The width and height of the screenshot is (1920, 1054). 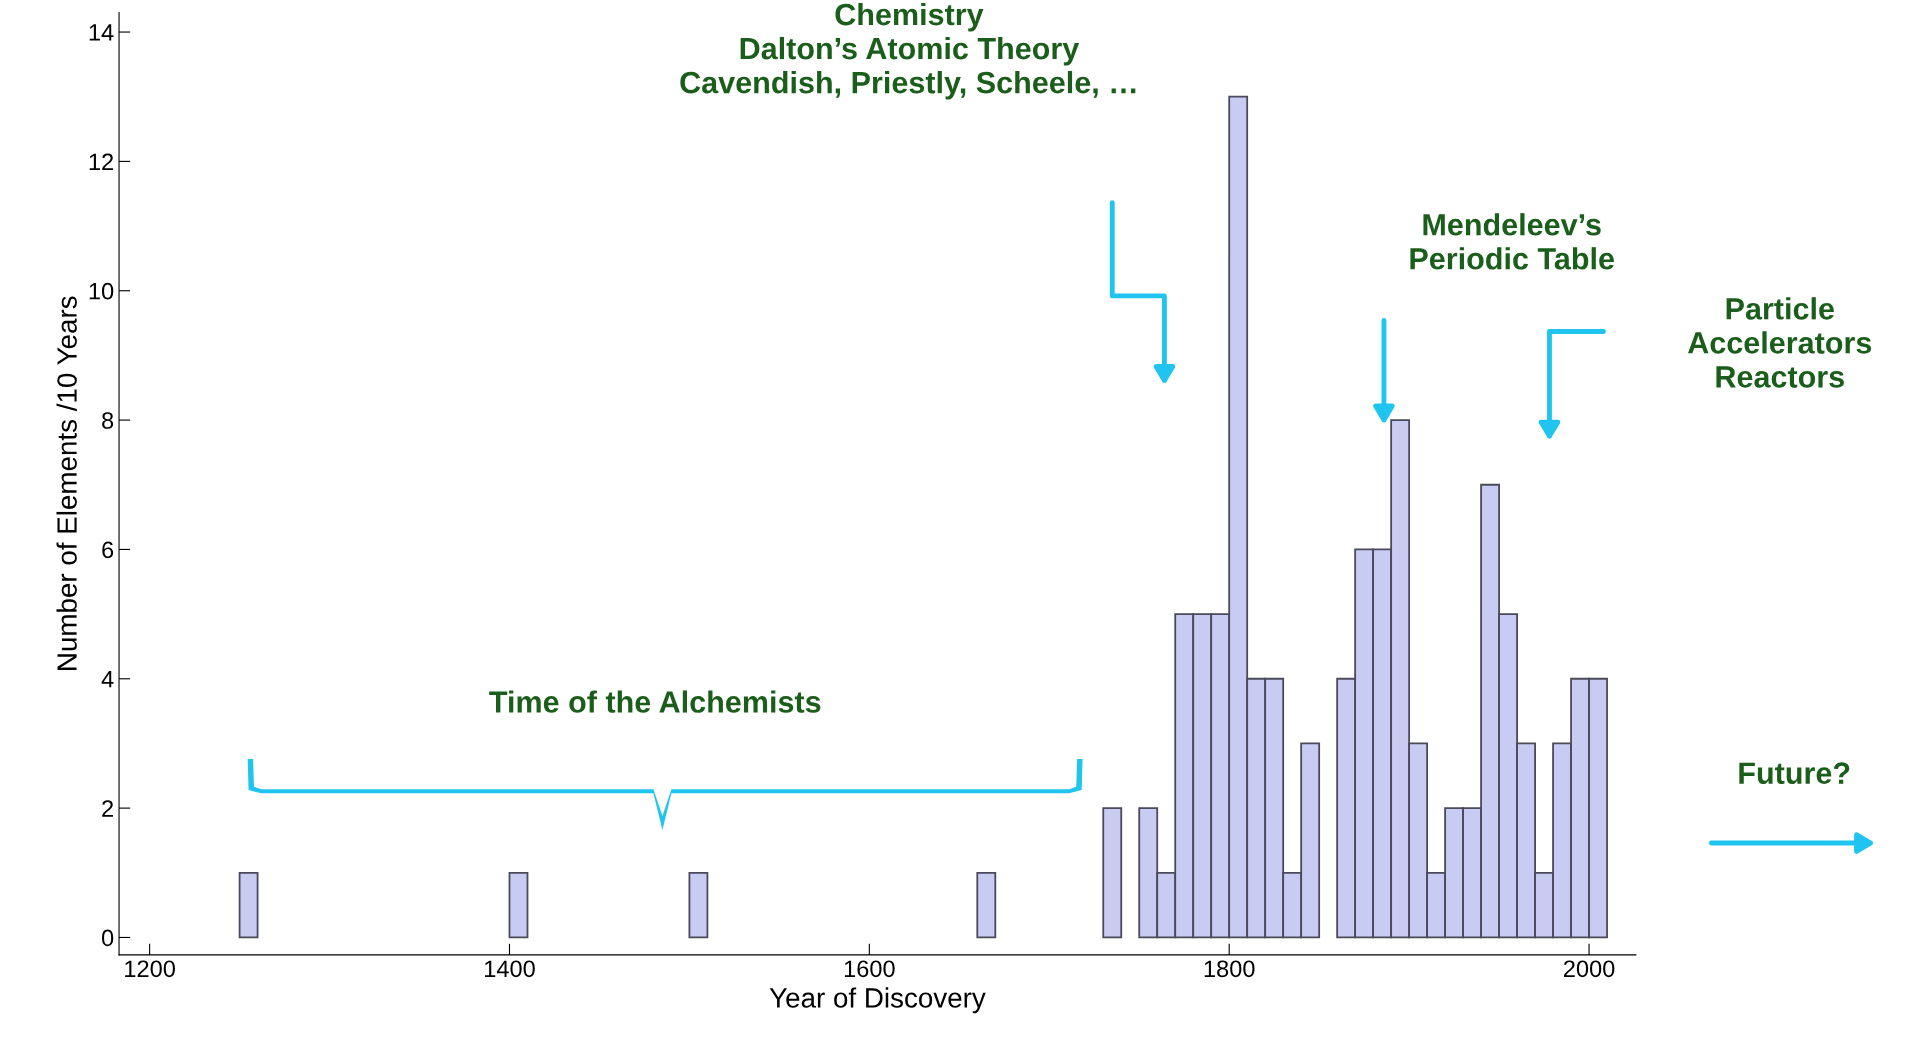 What do you see at coordinates (150, 969) in the screenshot?
I see `x-tick-label: 1200` at bounding box center [150, 969].